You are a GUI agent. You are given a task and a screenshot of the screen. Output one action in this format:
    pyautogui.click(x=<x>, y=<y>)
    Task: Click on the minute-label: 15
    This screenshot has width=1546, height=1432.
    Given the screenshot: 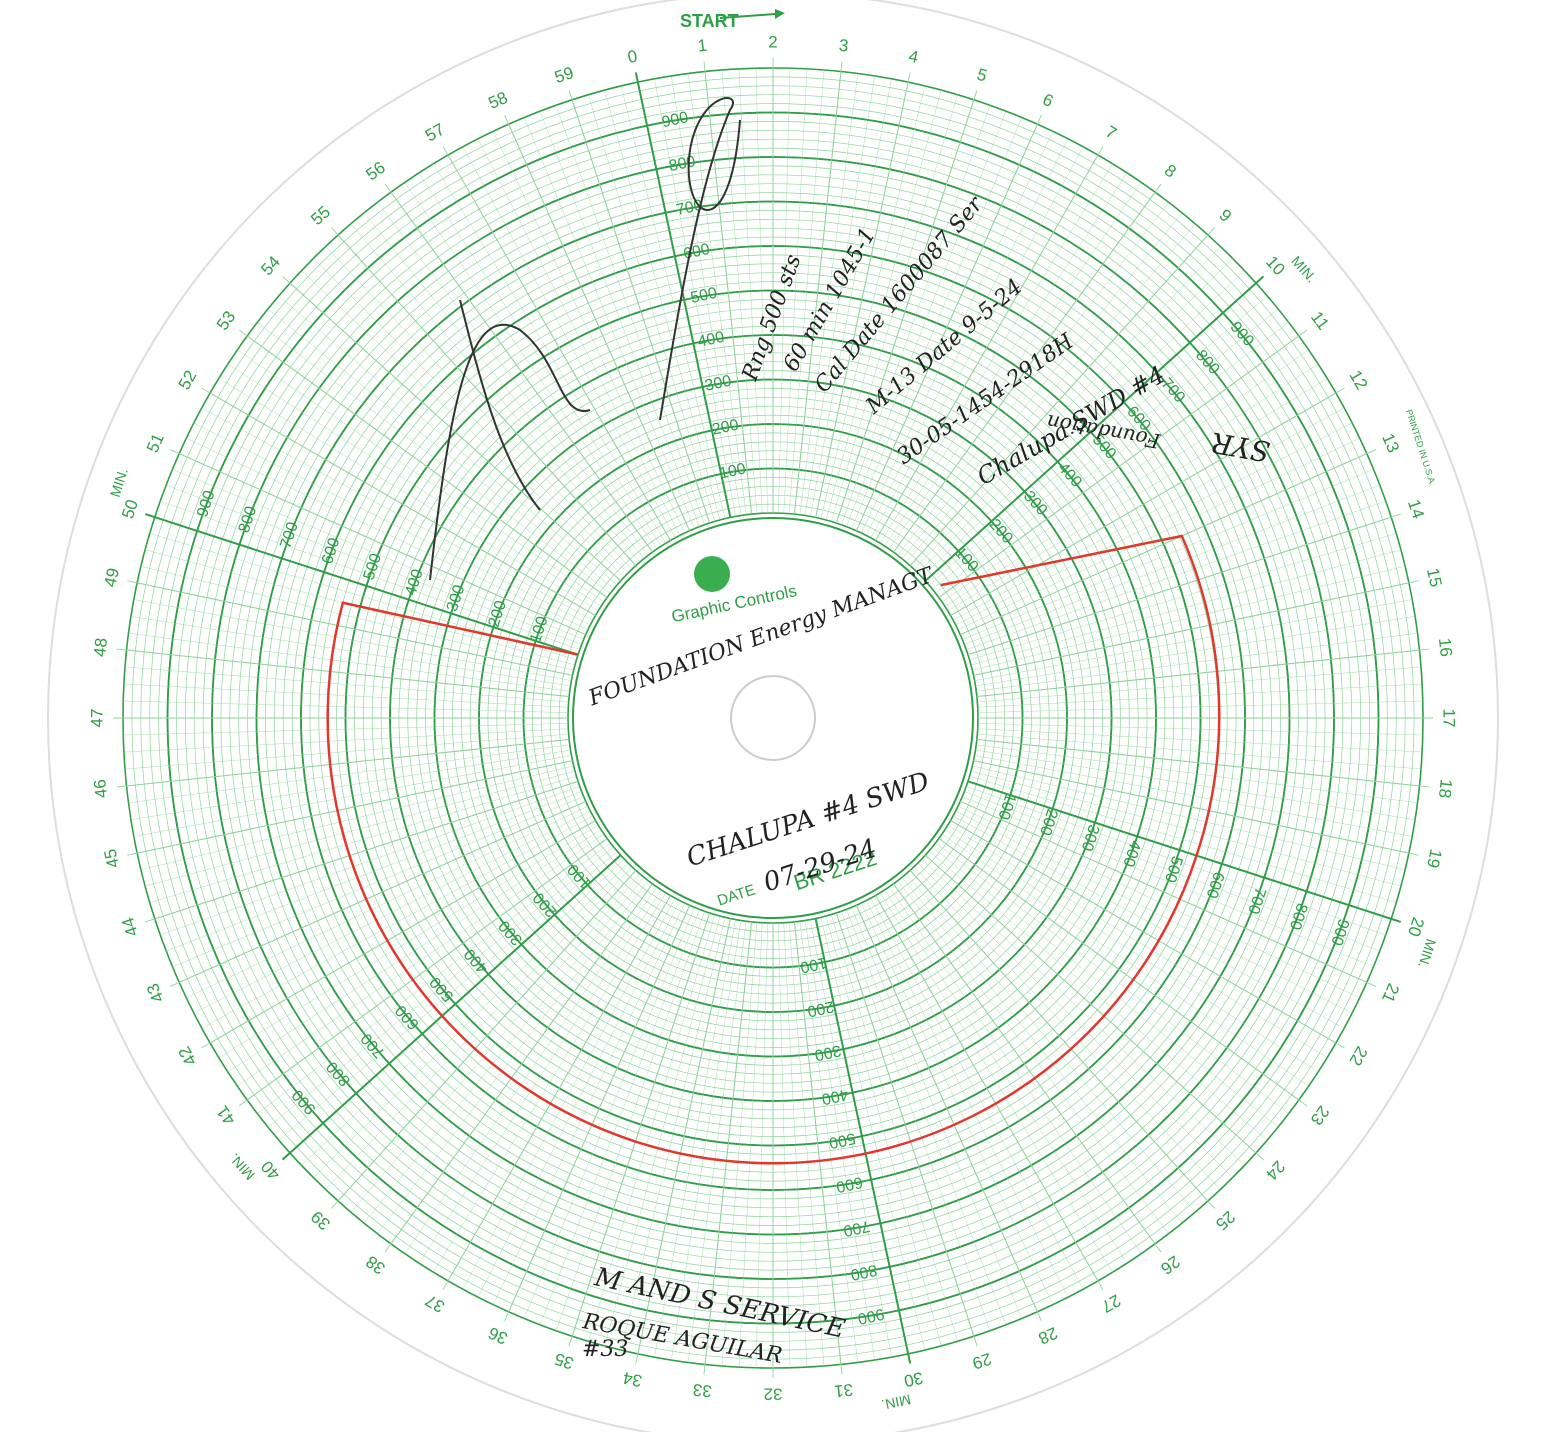 What is the action you would take?
    pyautogui.click(x=1434, y=577)
    